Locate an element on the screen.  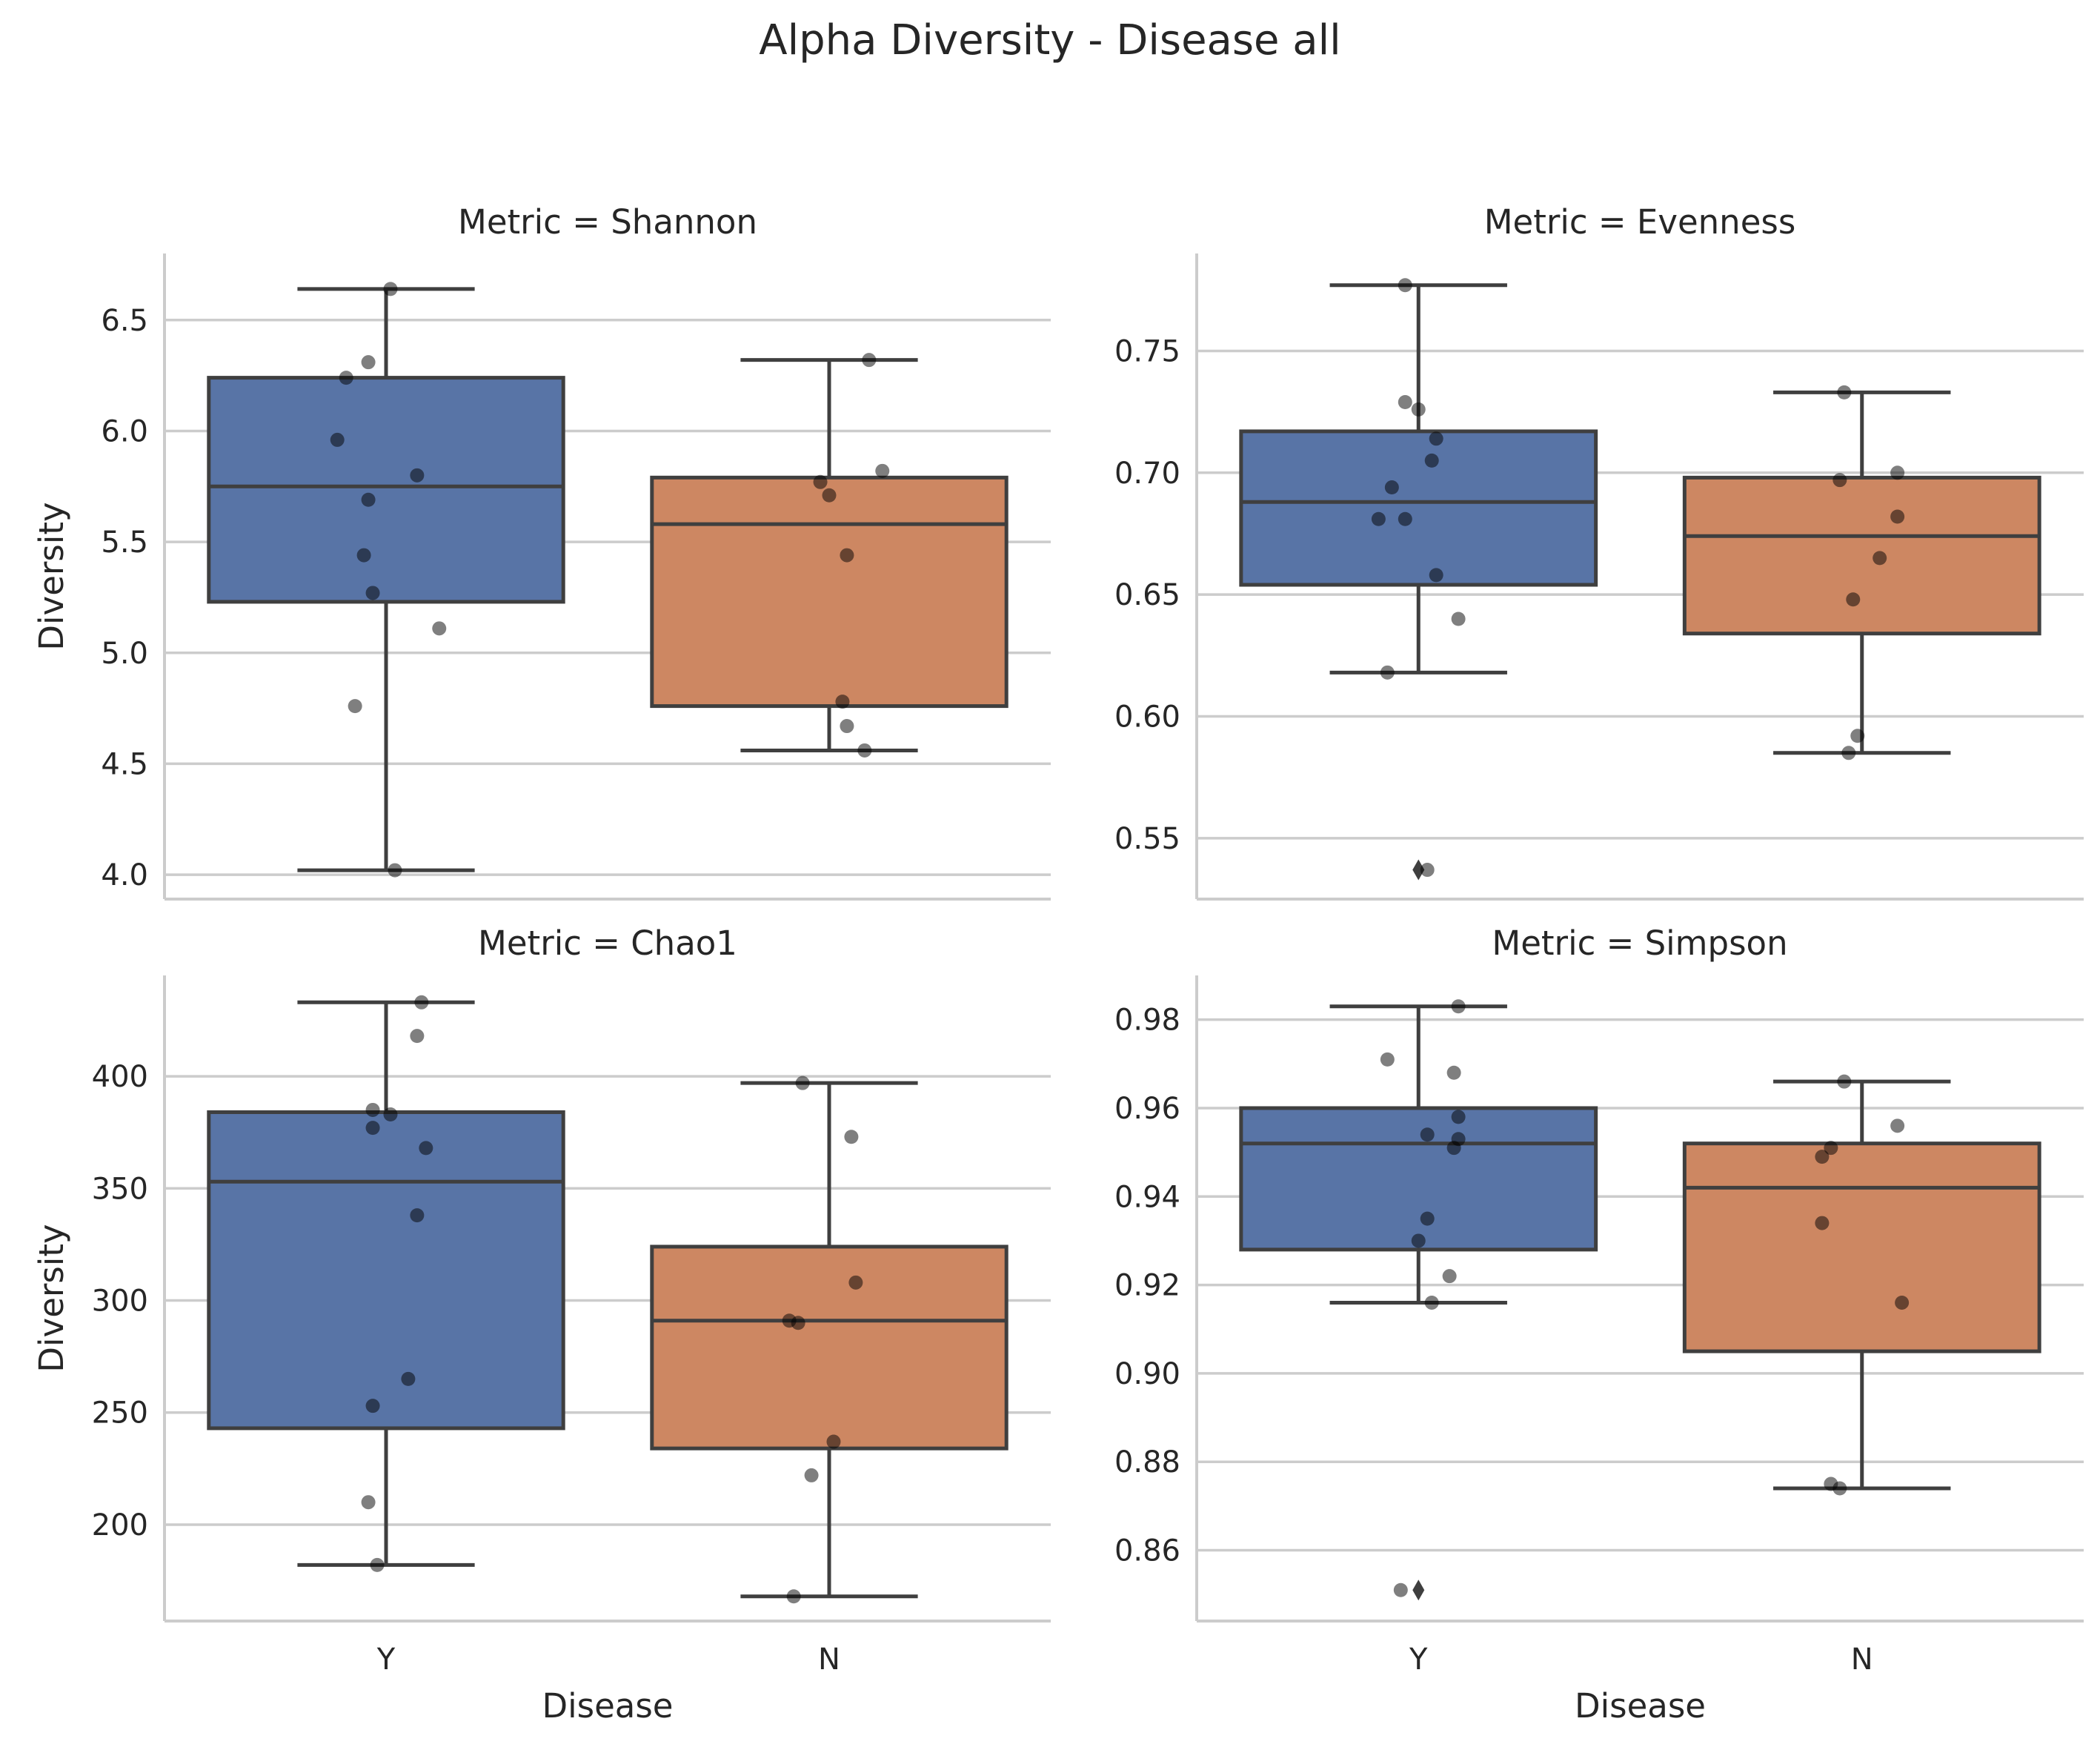
y-tick-label: 200 is located at coordinates (120, 1525).